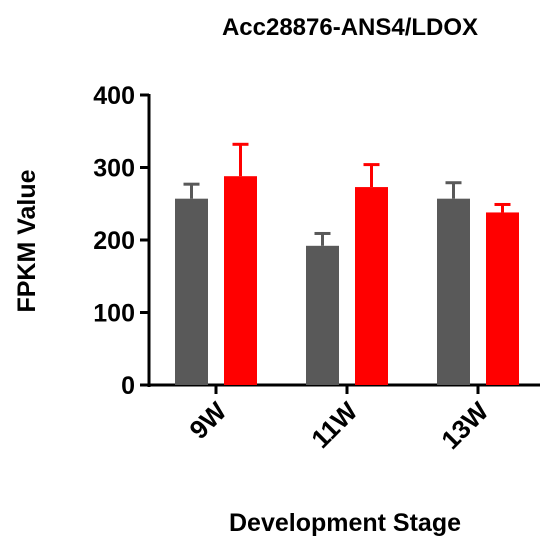 The width and height of the screenshot is (550, 552). Describe the element at coordinates (114, 96) in the screenshot. I see `y-tick-label-400: 400` at that location.